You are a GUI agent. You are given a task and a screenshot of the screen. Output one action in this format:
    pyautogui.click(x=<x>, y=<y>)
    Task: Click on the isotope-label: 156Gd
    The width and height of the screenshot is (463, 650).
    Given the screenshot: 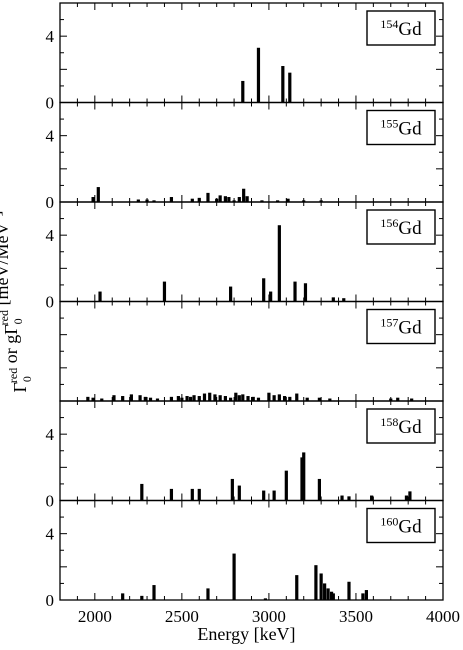 What is the action you would take?
    pyautogui.click(x=401, y=227)
    